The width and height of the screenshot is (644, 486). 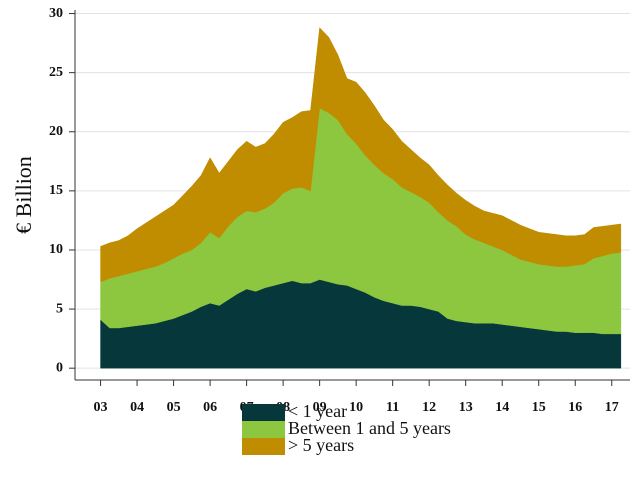 I want to click on x-tick-label: 10, so click(x=356, y=407).